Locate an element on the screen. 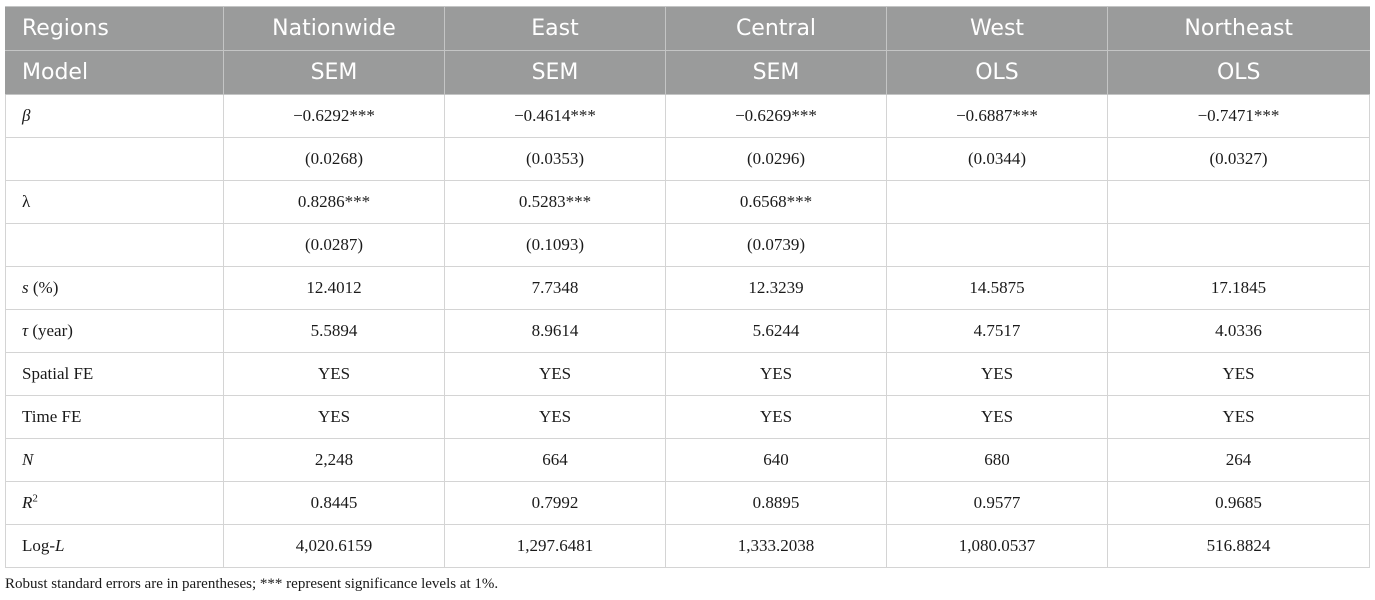  row-label-log-l: Log-L is located at coordinates (114, 546).